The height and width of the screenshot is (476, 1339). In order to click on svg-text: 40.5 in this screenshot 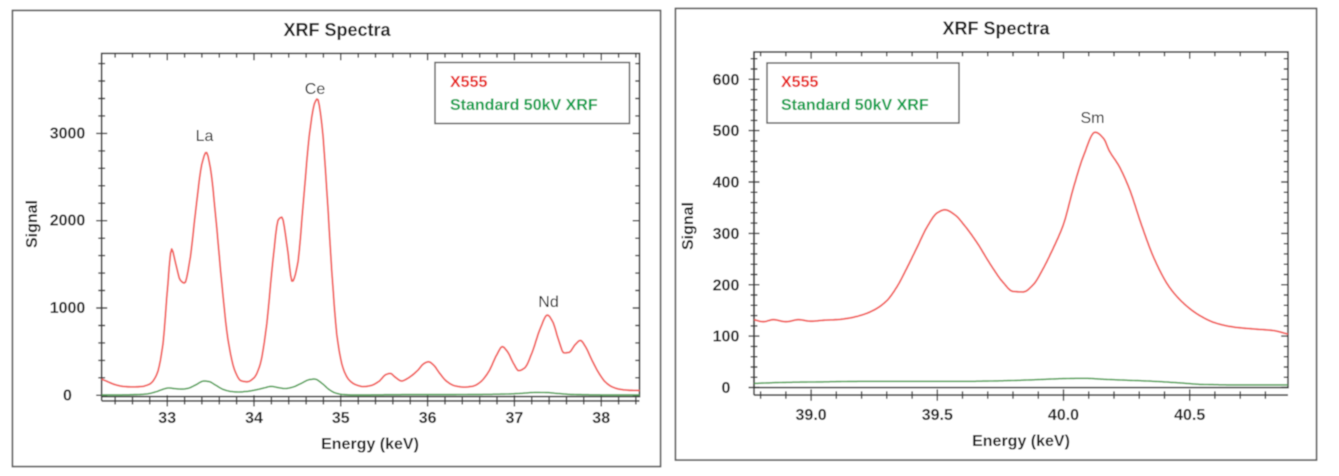, I will do `click(1189, 415)`.